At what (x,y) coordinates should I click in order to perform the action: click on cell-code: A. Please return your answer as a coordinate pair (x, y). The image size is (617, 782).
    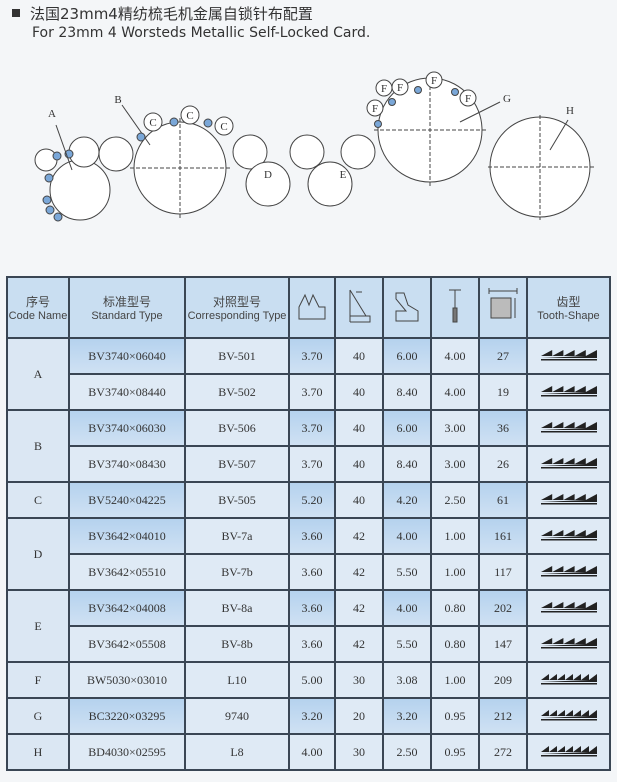
    Looking at the image, I should click on (38, 374).